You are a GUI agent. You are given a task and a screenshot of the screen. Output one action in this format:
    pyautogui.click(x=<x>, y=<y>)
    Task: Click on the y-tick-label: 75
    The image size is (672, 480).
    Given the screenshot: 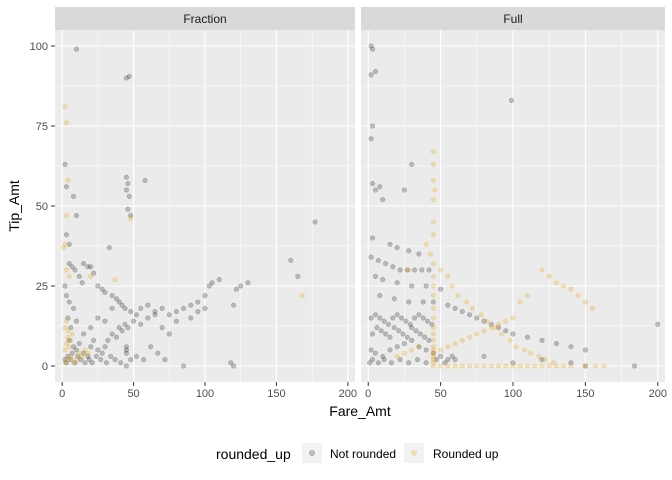 What is the action you would take?
    pyautogui.click(x=42, y=127)
    